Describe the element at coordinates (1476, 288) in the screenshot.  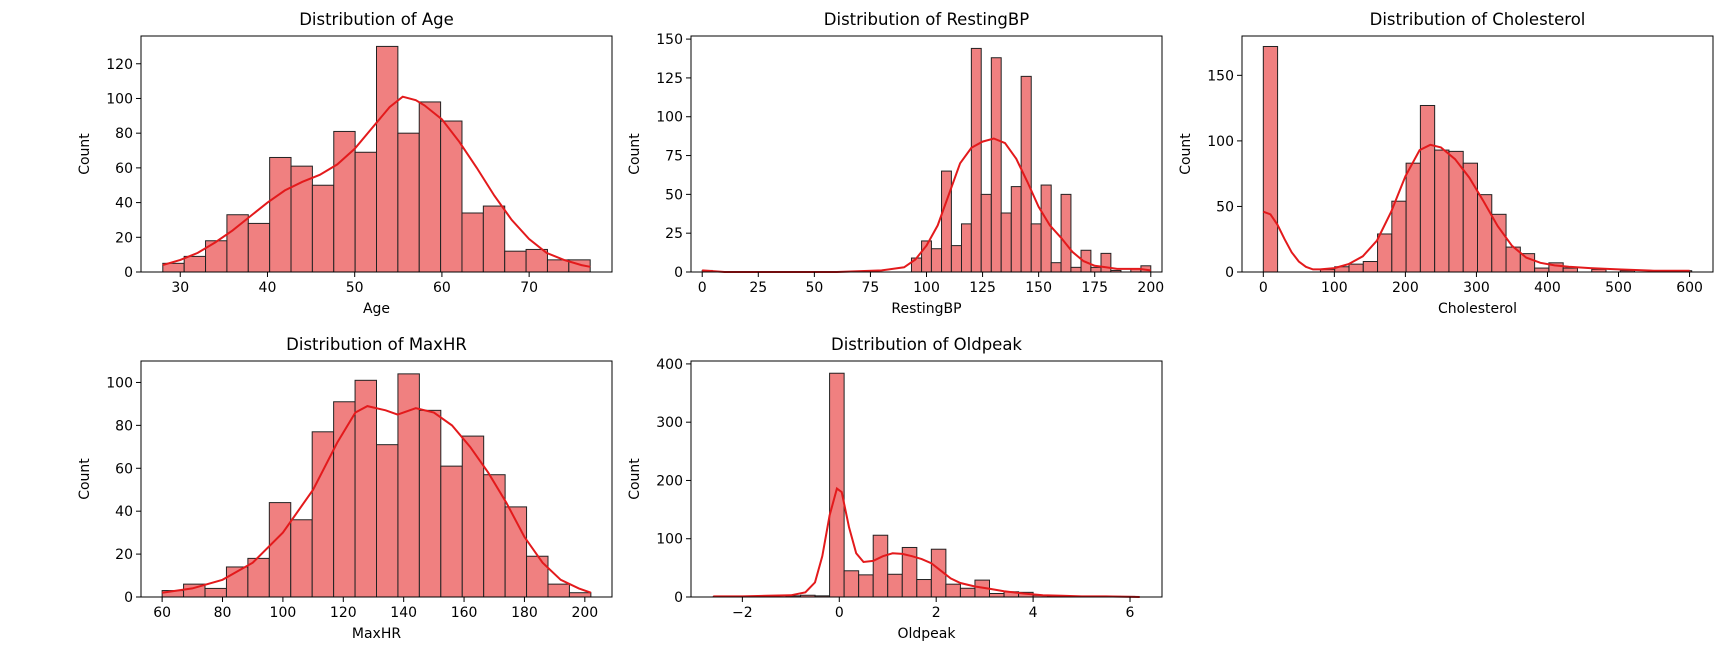
I see `x-tick-label: 300` at that location.